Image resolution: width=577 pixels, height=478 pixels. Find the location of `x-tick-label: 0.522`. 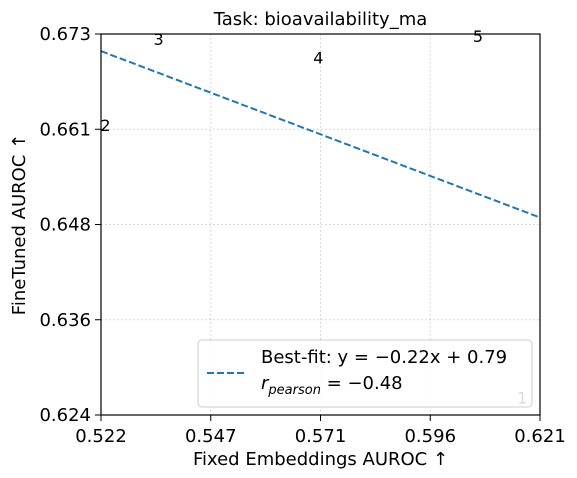

x-tick-label: 0.522 is located at coordinates (101, 436).